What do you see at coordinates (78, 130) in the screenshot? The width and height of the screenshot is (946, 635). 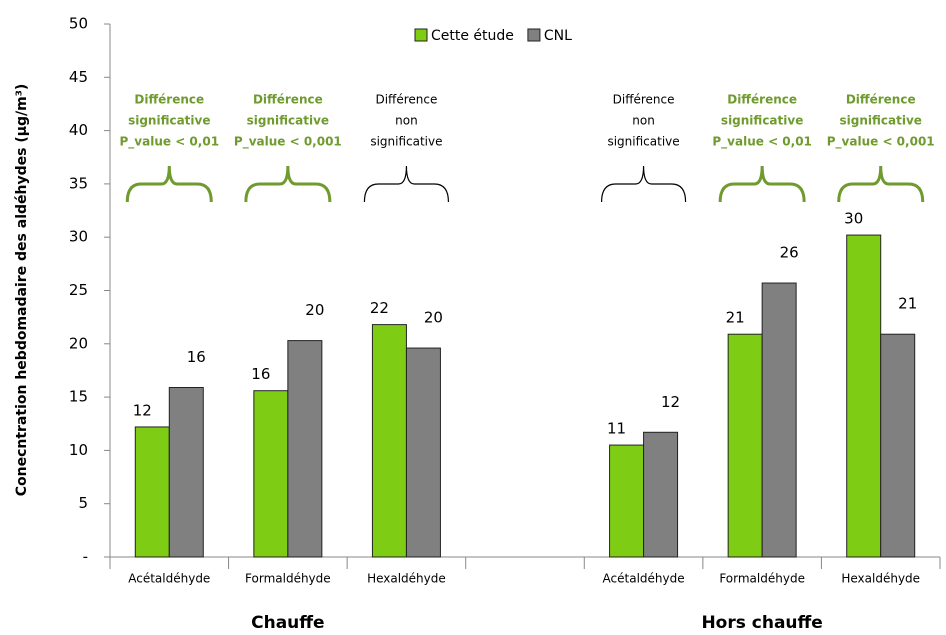 I see `y-tick-label: 40` at bounding box center [78, 130].